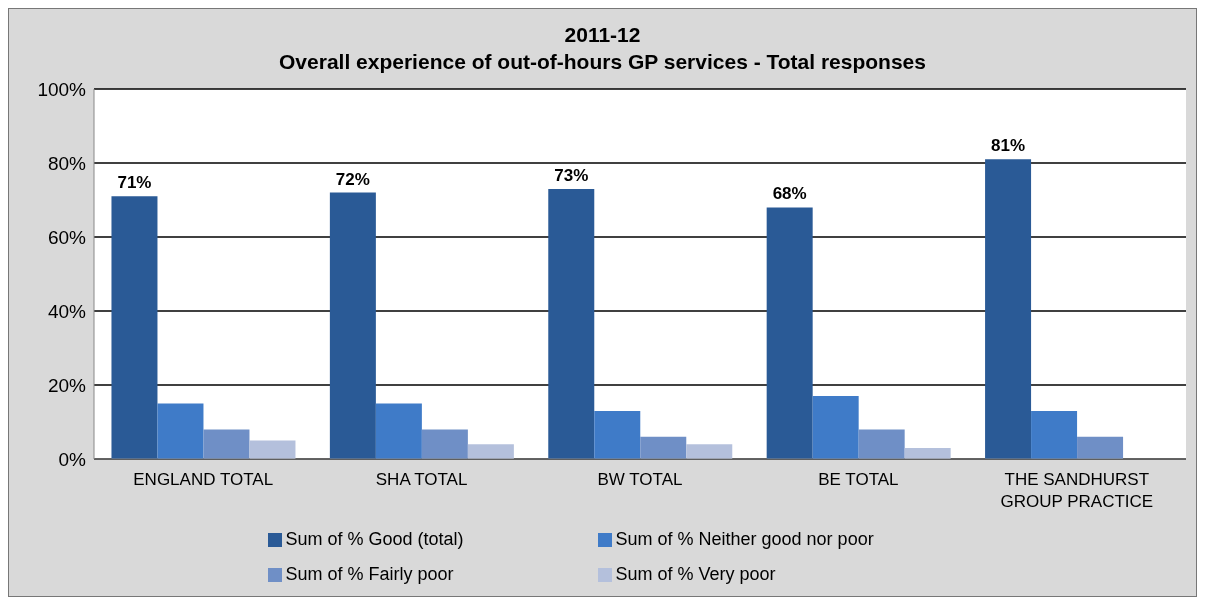 The height and width of the screenshot is (607, 1207). What do you see at coordinates (369, 574) in the screenshot?
I see `legend-label: Sum of % Fairly poor` at bounding box center [369, 574].